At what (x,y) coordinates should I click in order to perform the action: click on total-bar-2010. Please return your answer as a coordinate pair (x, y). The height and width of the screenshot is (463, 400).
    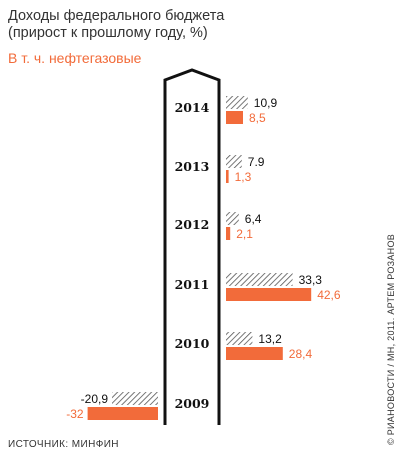
    Looking at the image, I should click on (239, 338).